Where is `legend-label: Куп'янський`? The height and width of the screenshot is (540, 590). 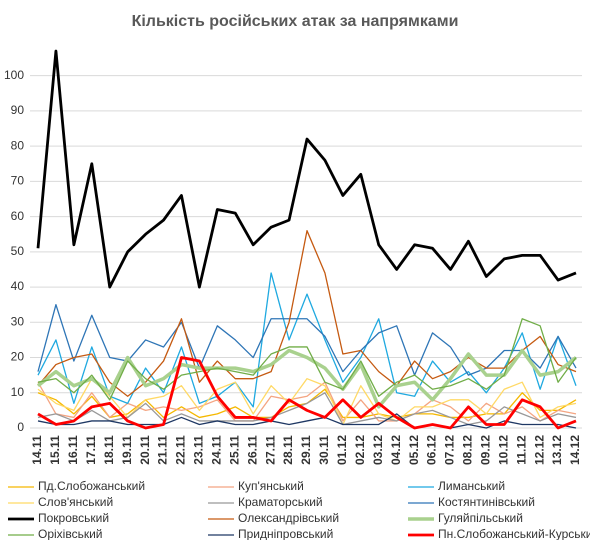
legend-label: Куп'янський is located at coordinates (271, 486).